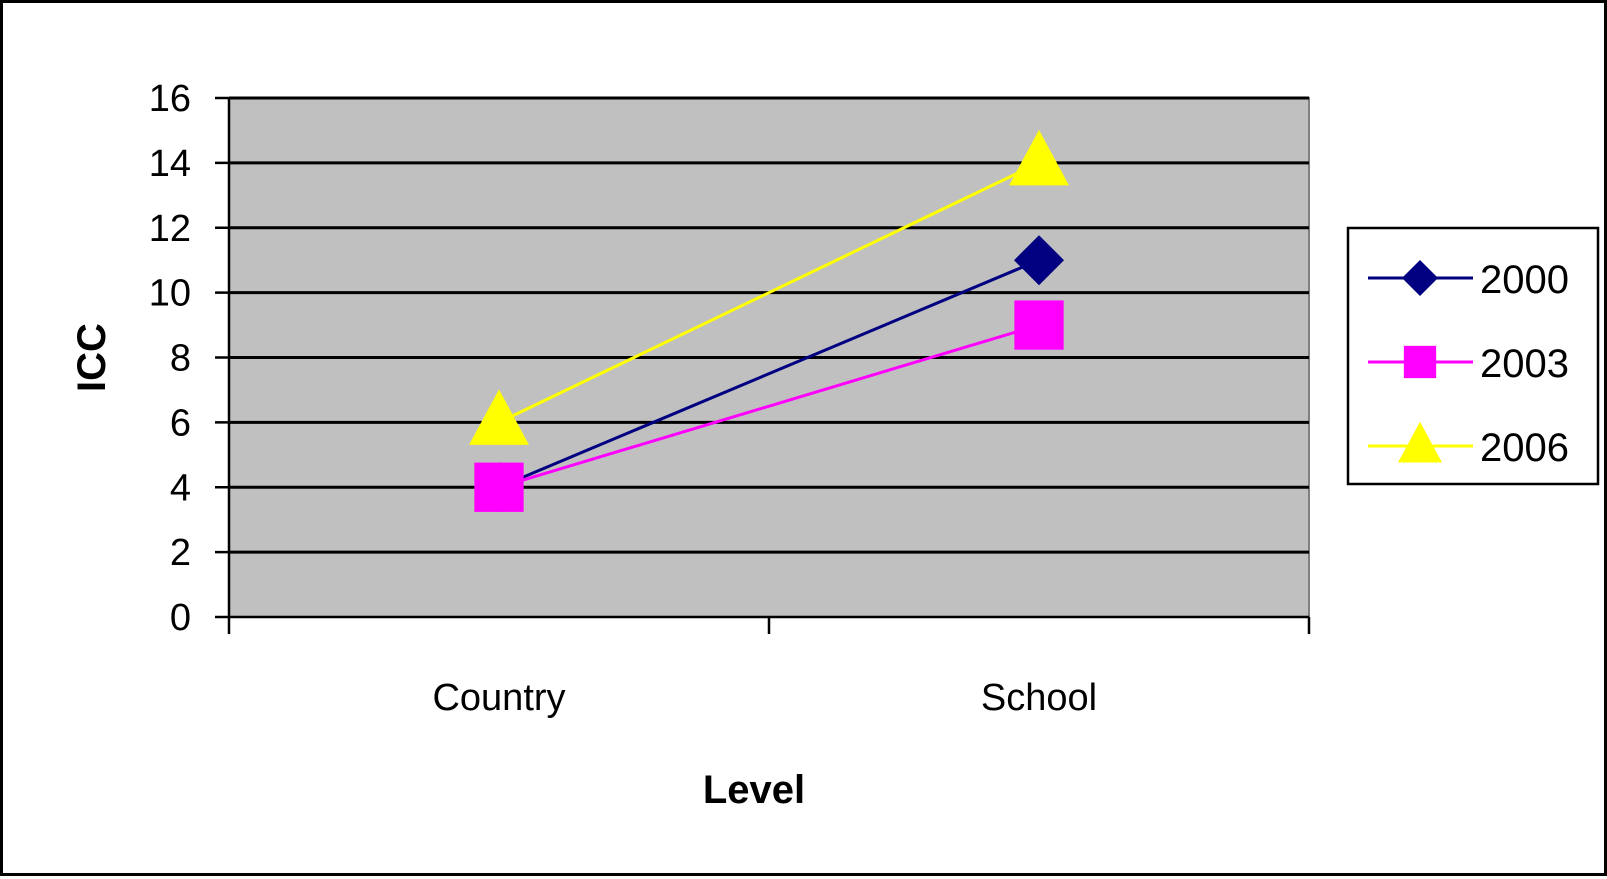 The height and width of the screenshot is (879, 1607). Describe the element at coordinates (754, 790) in the screenshot. I see `x-axis-title: Level` at that location.